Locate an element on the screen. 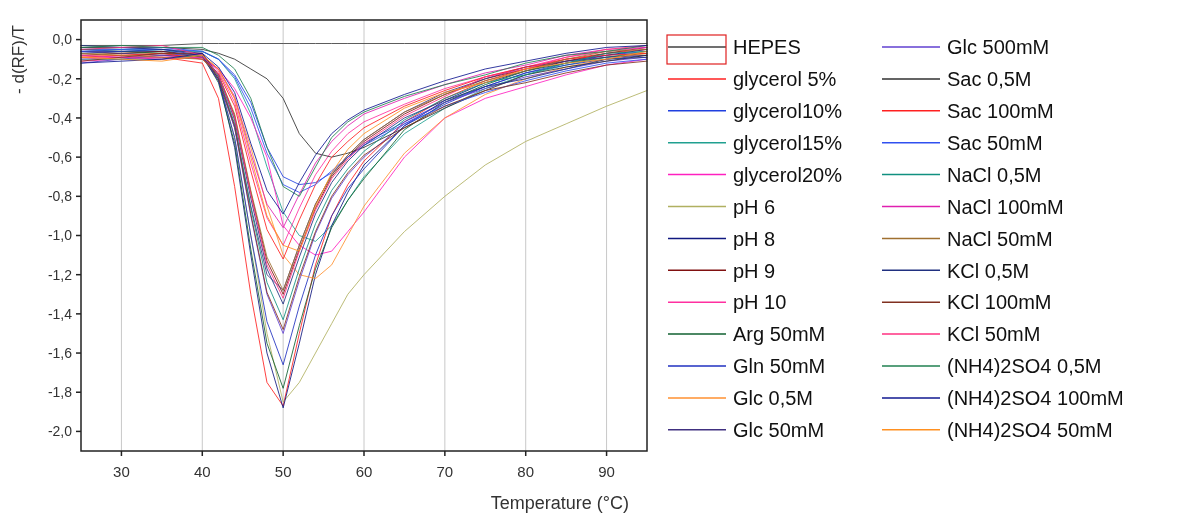  legend-label: HEPES is located at coordinates (767, 47).